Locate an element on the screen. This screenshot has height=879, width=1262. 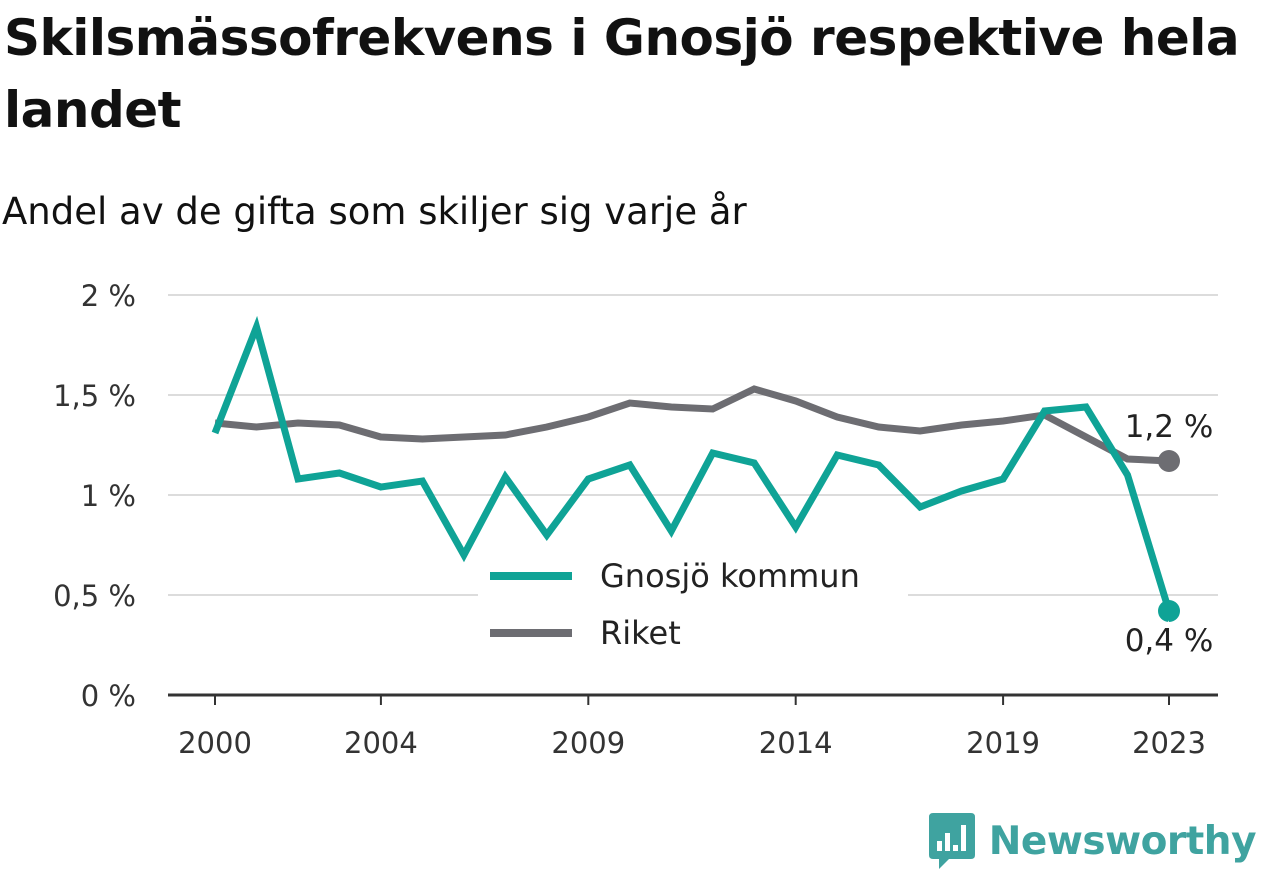
y-axis-ticks: 0 % 0,5 % 1 % 1,5 % 2 % is located at coordinates (94, 496).